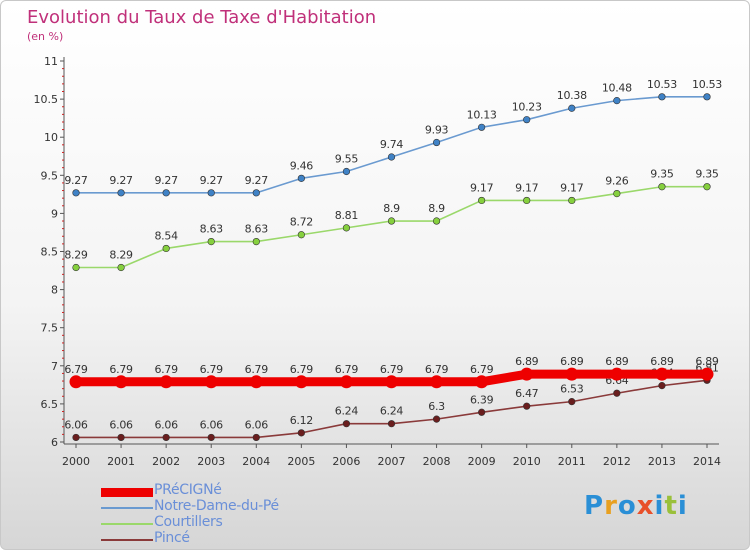 The height and width of the screenshot is (550, 750). I want to click on data-label-notre-dame-du-pe: 9.46, so click(302, 165).